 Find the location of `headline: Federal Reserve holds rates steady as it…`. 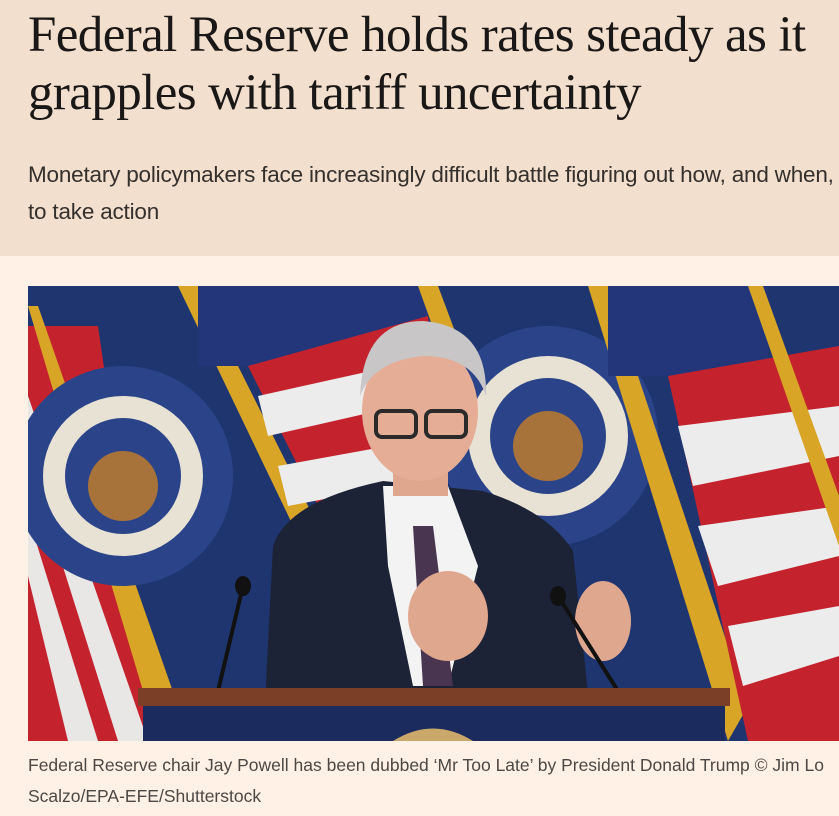

headline: Federal Reserve holds rates steady as it… is located at coordinates (417, 64).